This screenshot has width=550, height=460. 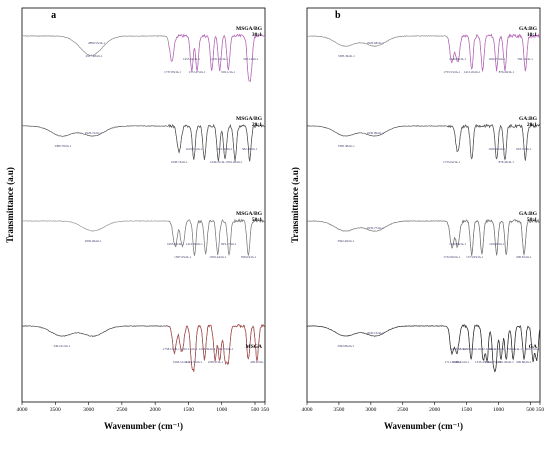 I want to click on peak-label: 1095.2cm-1, so click(x=216, y=362).